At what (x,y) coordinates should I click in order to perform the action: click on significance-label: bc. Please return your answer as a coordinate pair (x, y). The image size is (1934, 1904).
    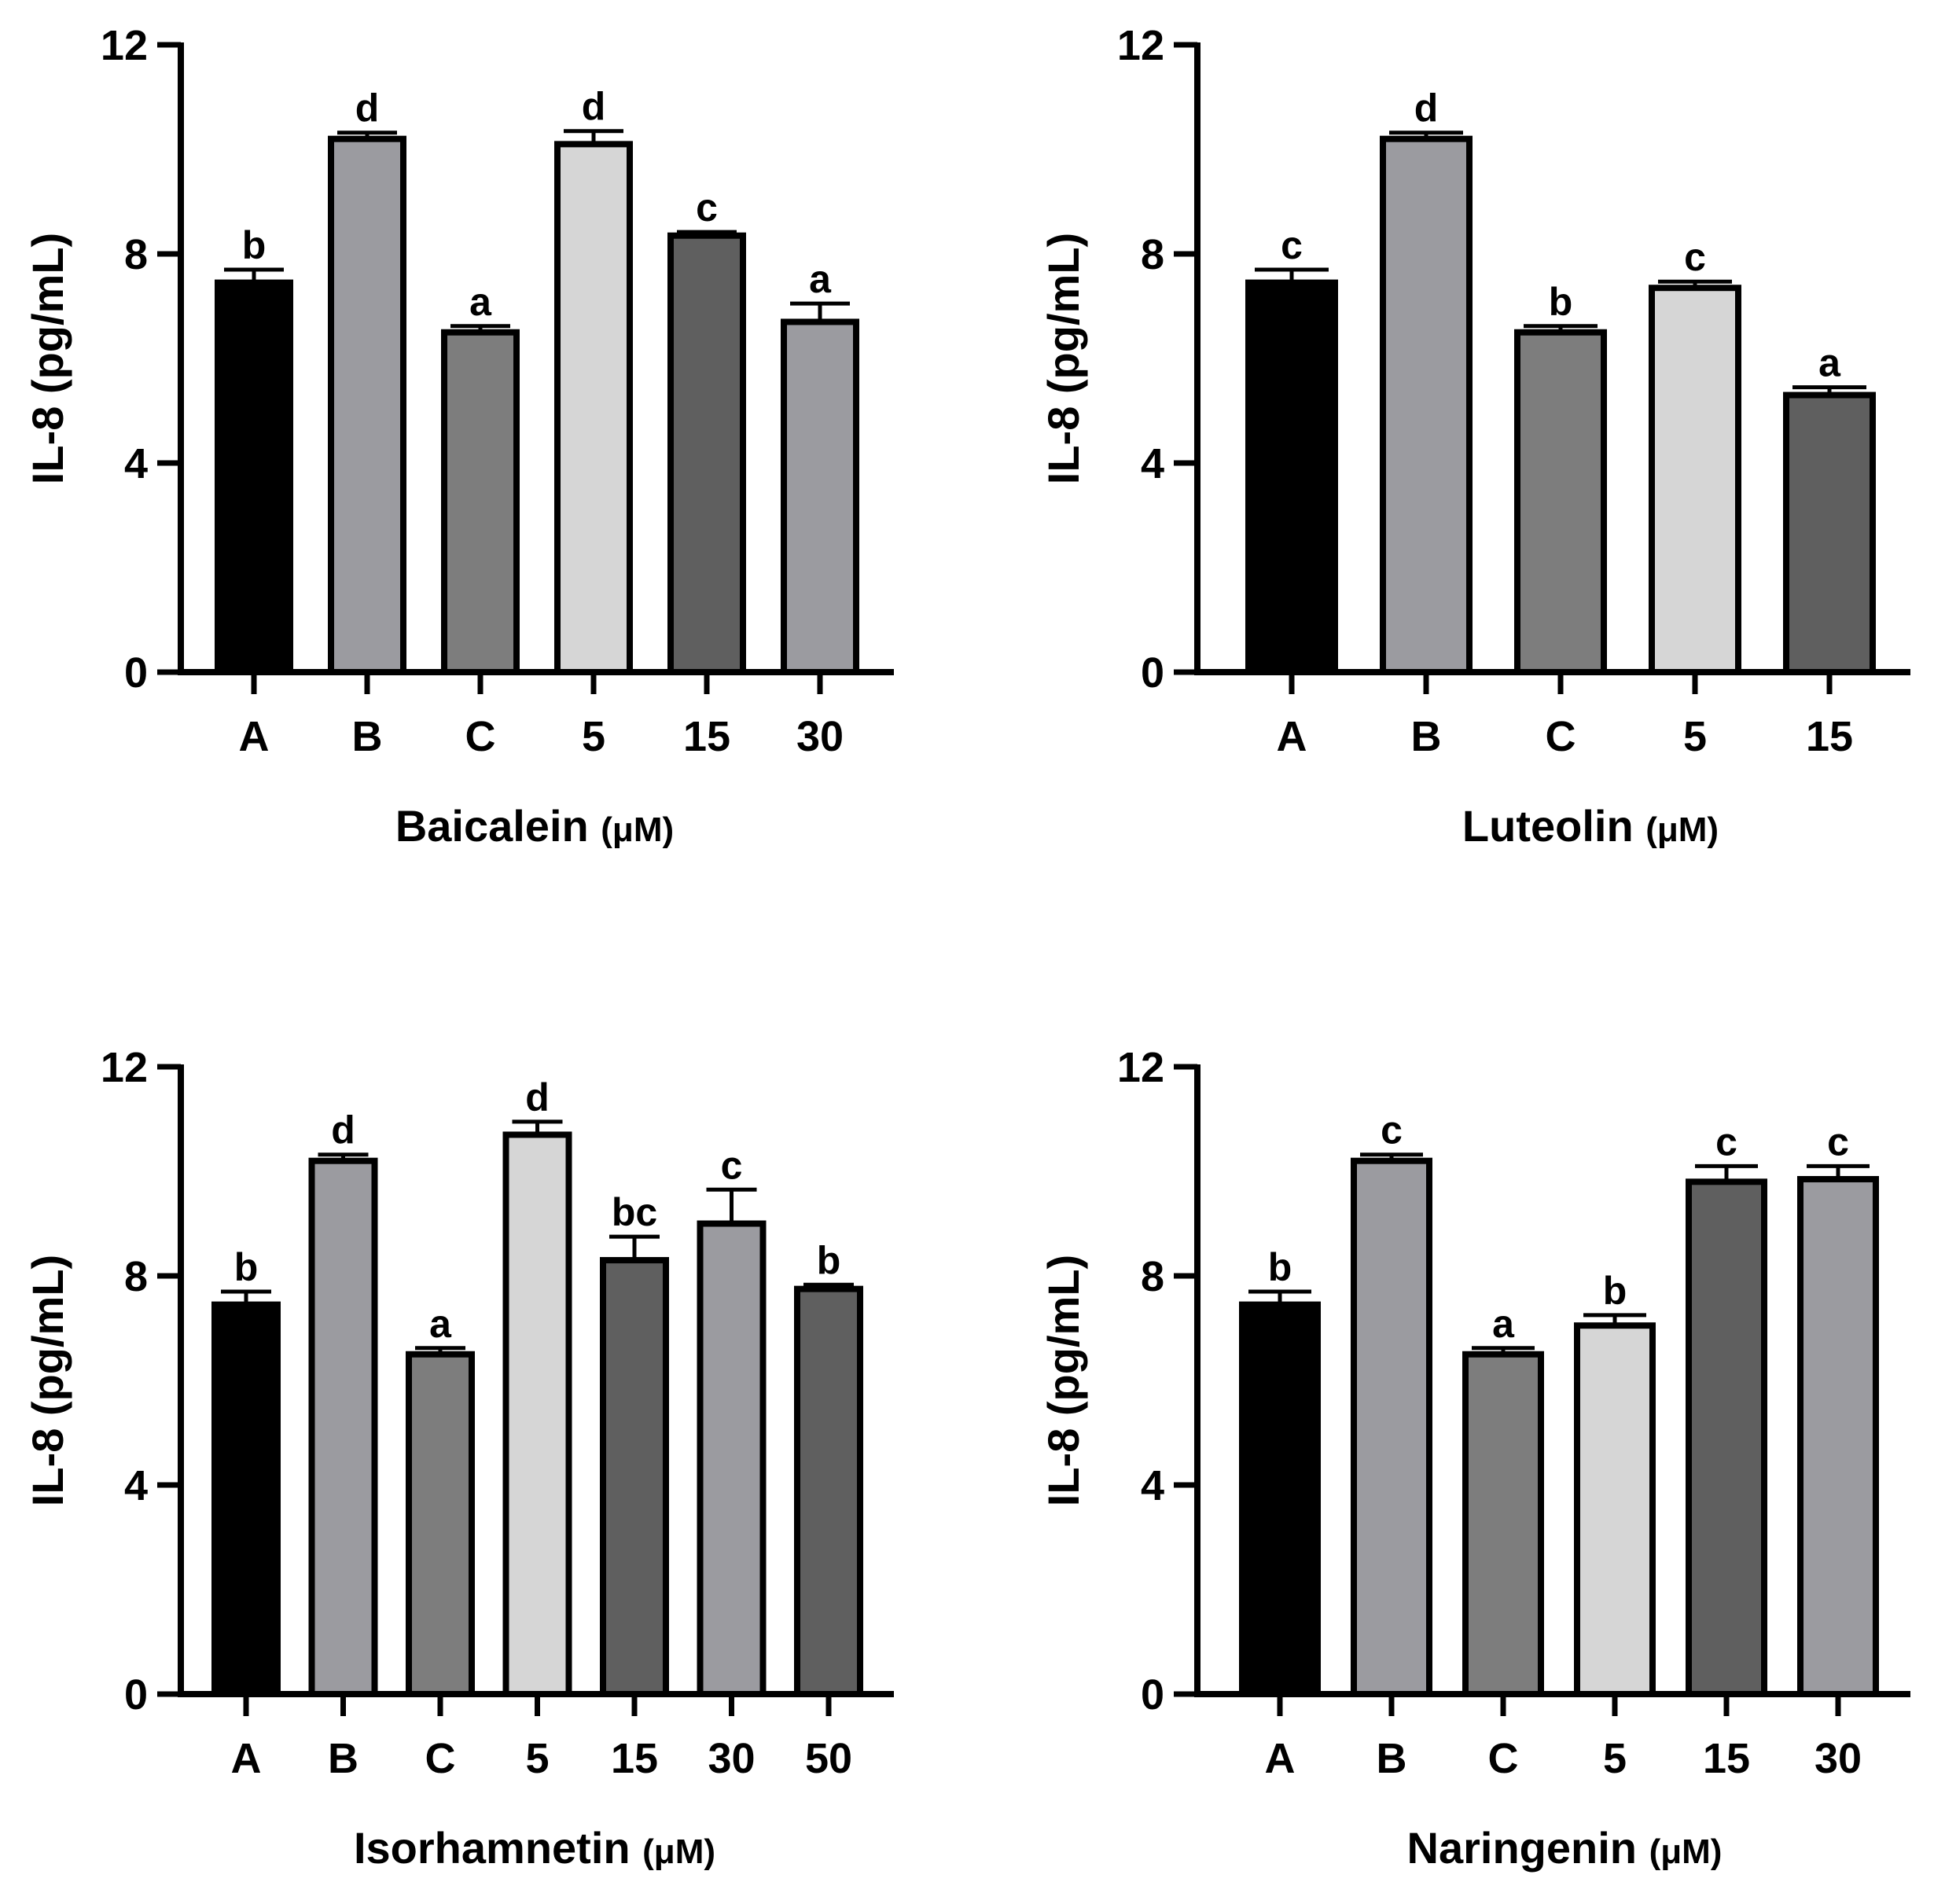
    Looking at the image, I should click on (634, 1212).